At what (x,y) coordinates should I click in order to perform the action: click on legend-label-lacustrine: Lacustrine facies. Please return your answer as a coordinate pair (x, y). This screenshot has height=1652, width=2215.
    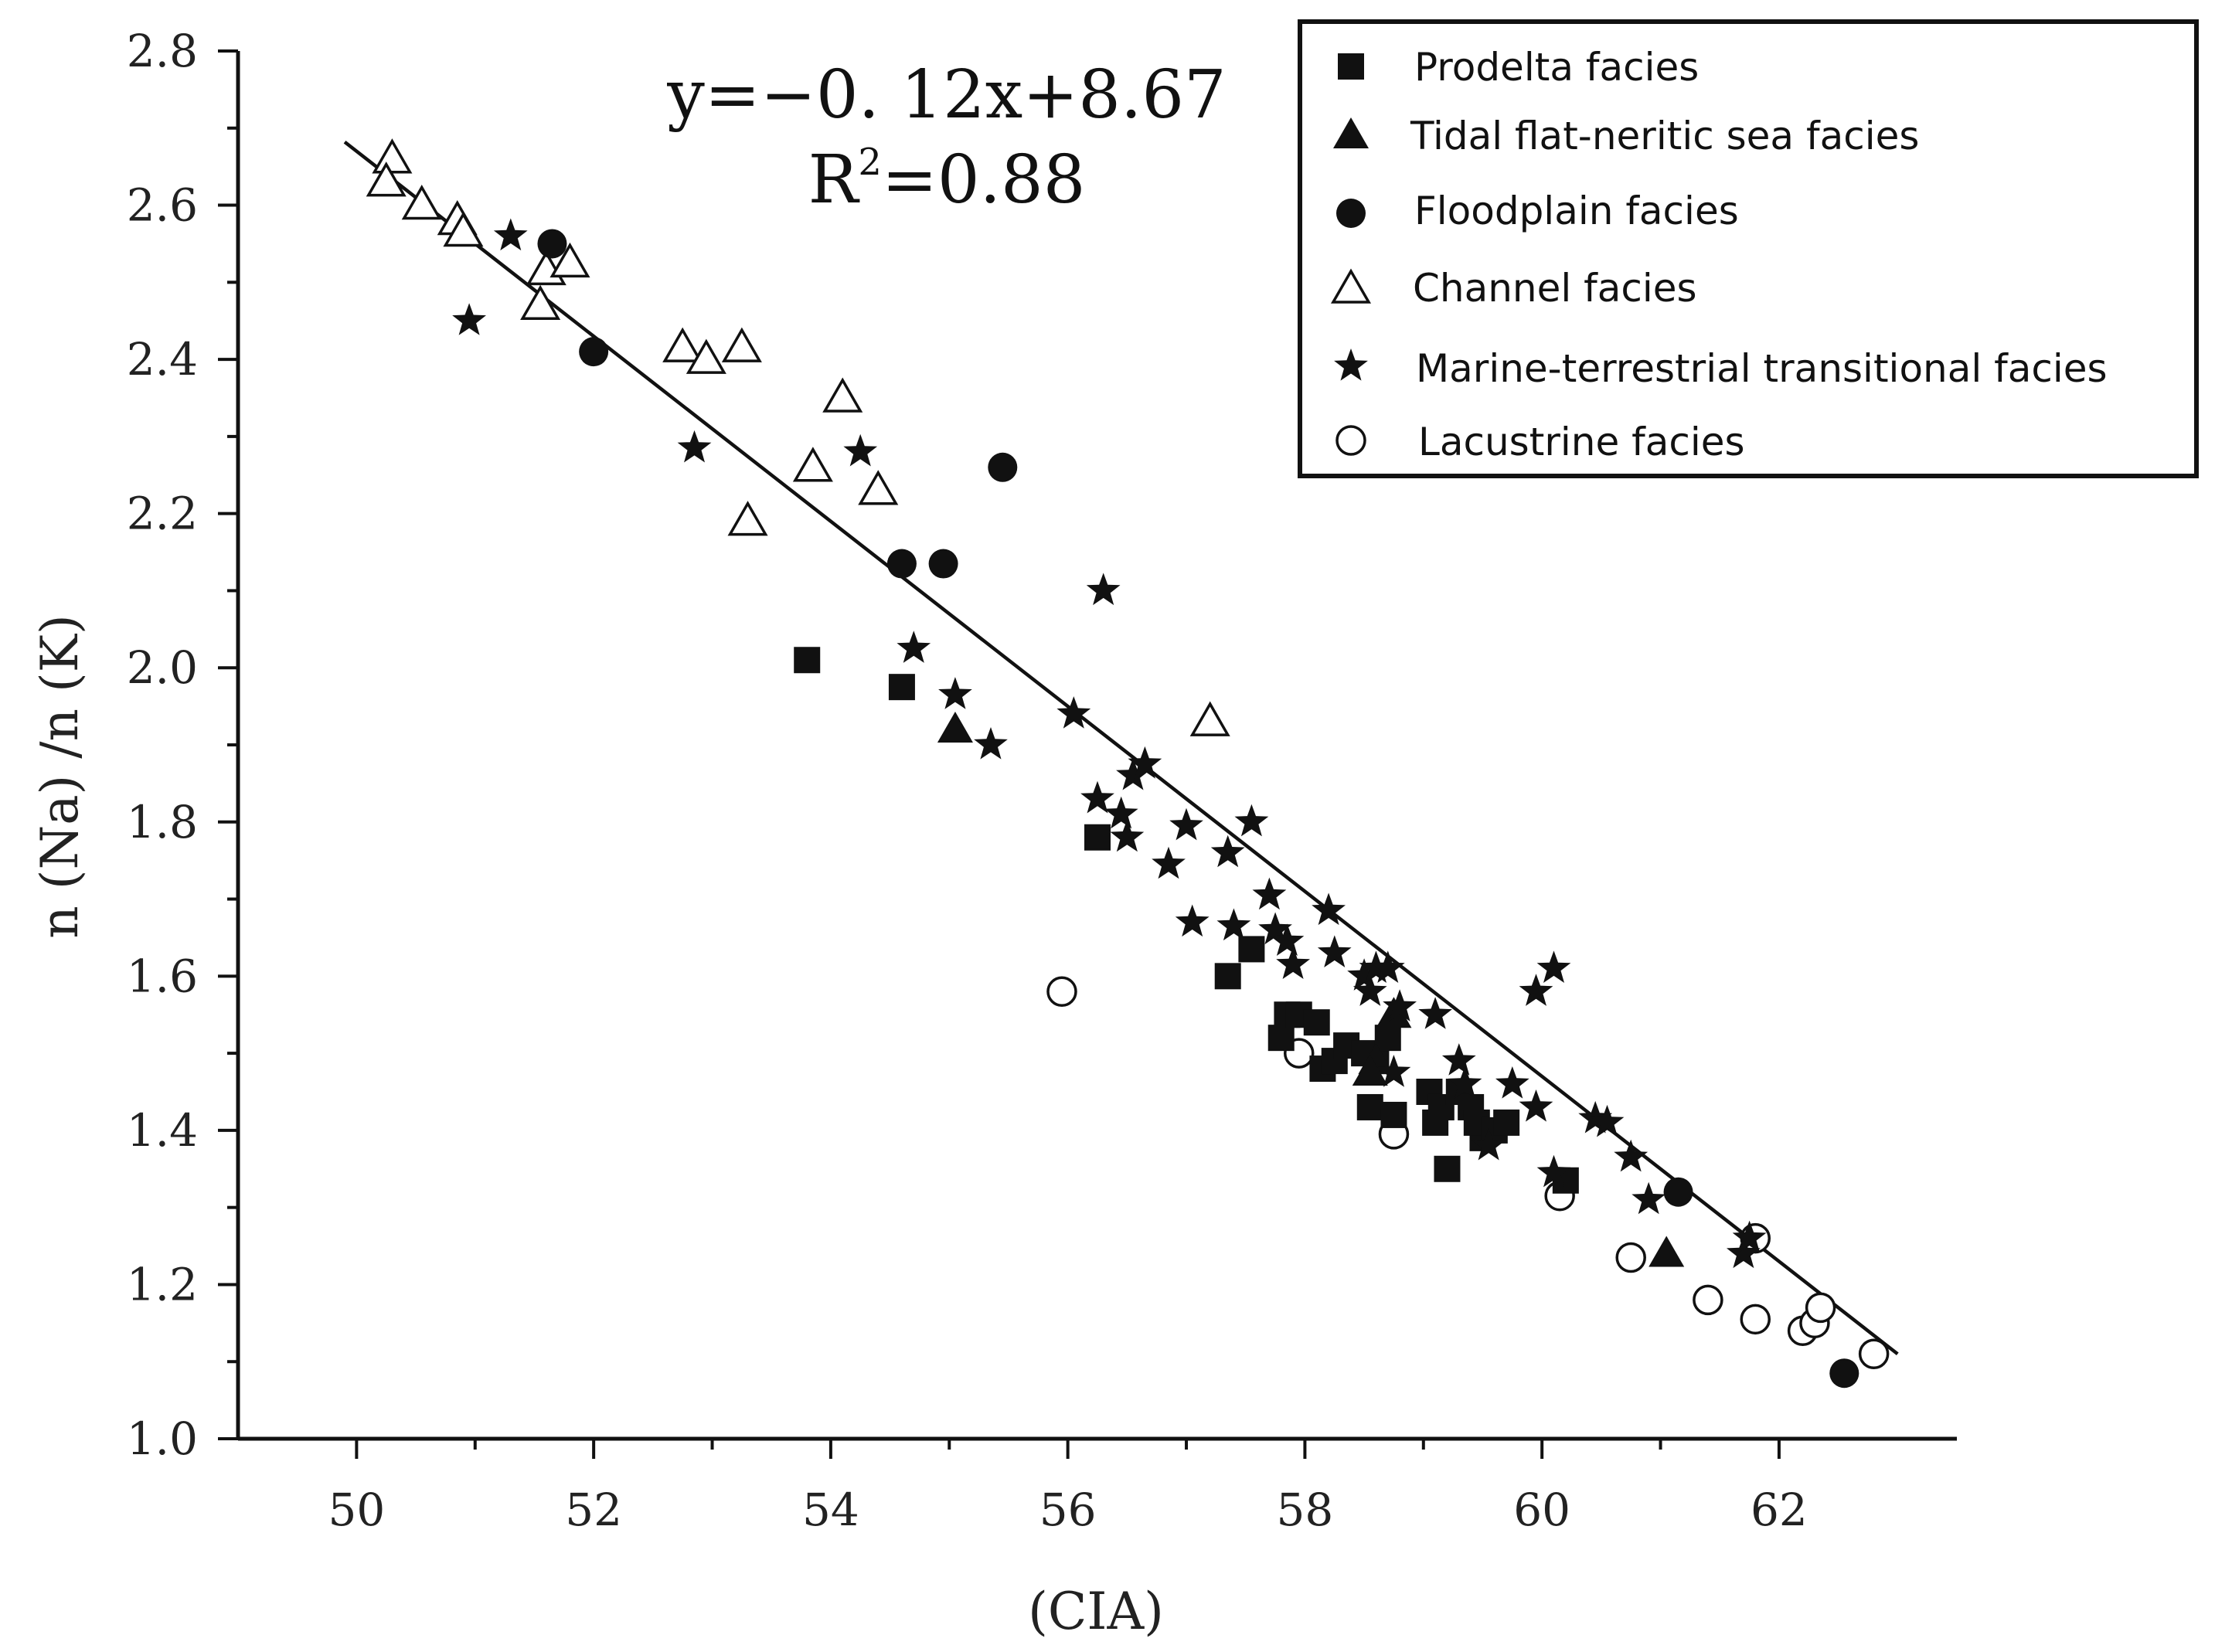
    Looking at the image, I should click on (1581, 442).